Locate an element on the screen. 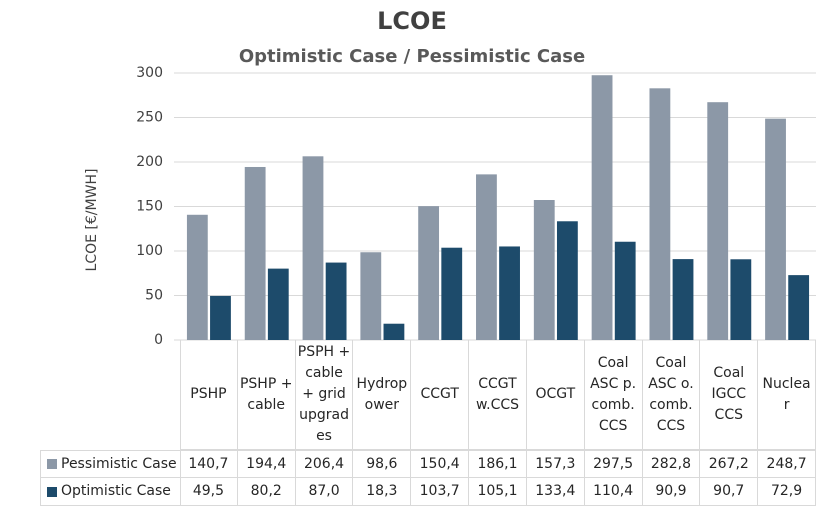 Image resolution: width=824 pixels, height=514 pixels. legend-entry: Optimistic Case is located at coordinates (110, 492).